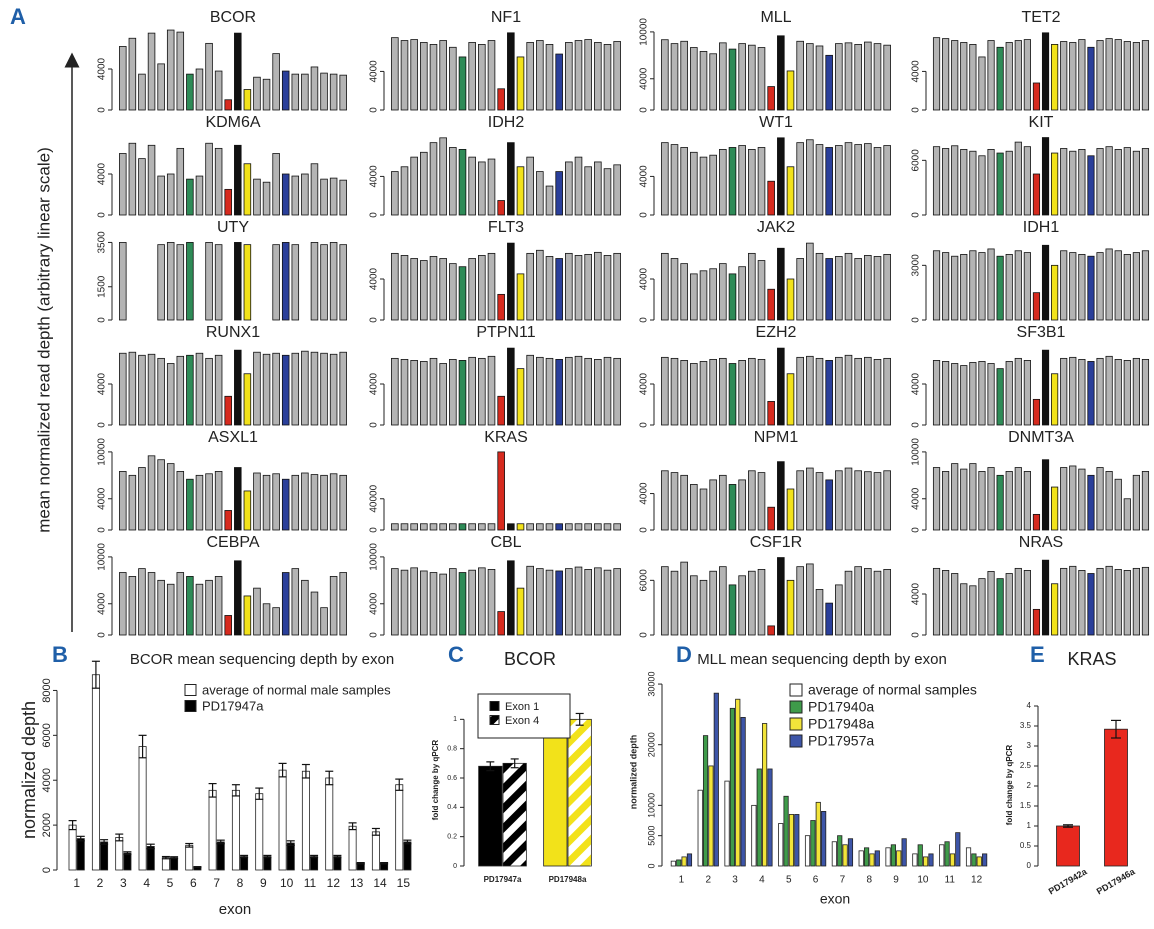 The image size is (1154, 929). Describe the element at coordinates (822, 659) in the screenshot. I see `panel-title: MLL mean sequencing depth by exon` at that location.